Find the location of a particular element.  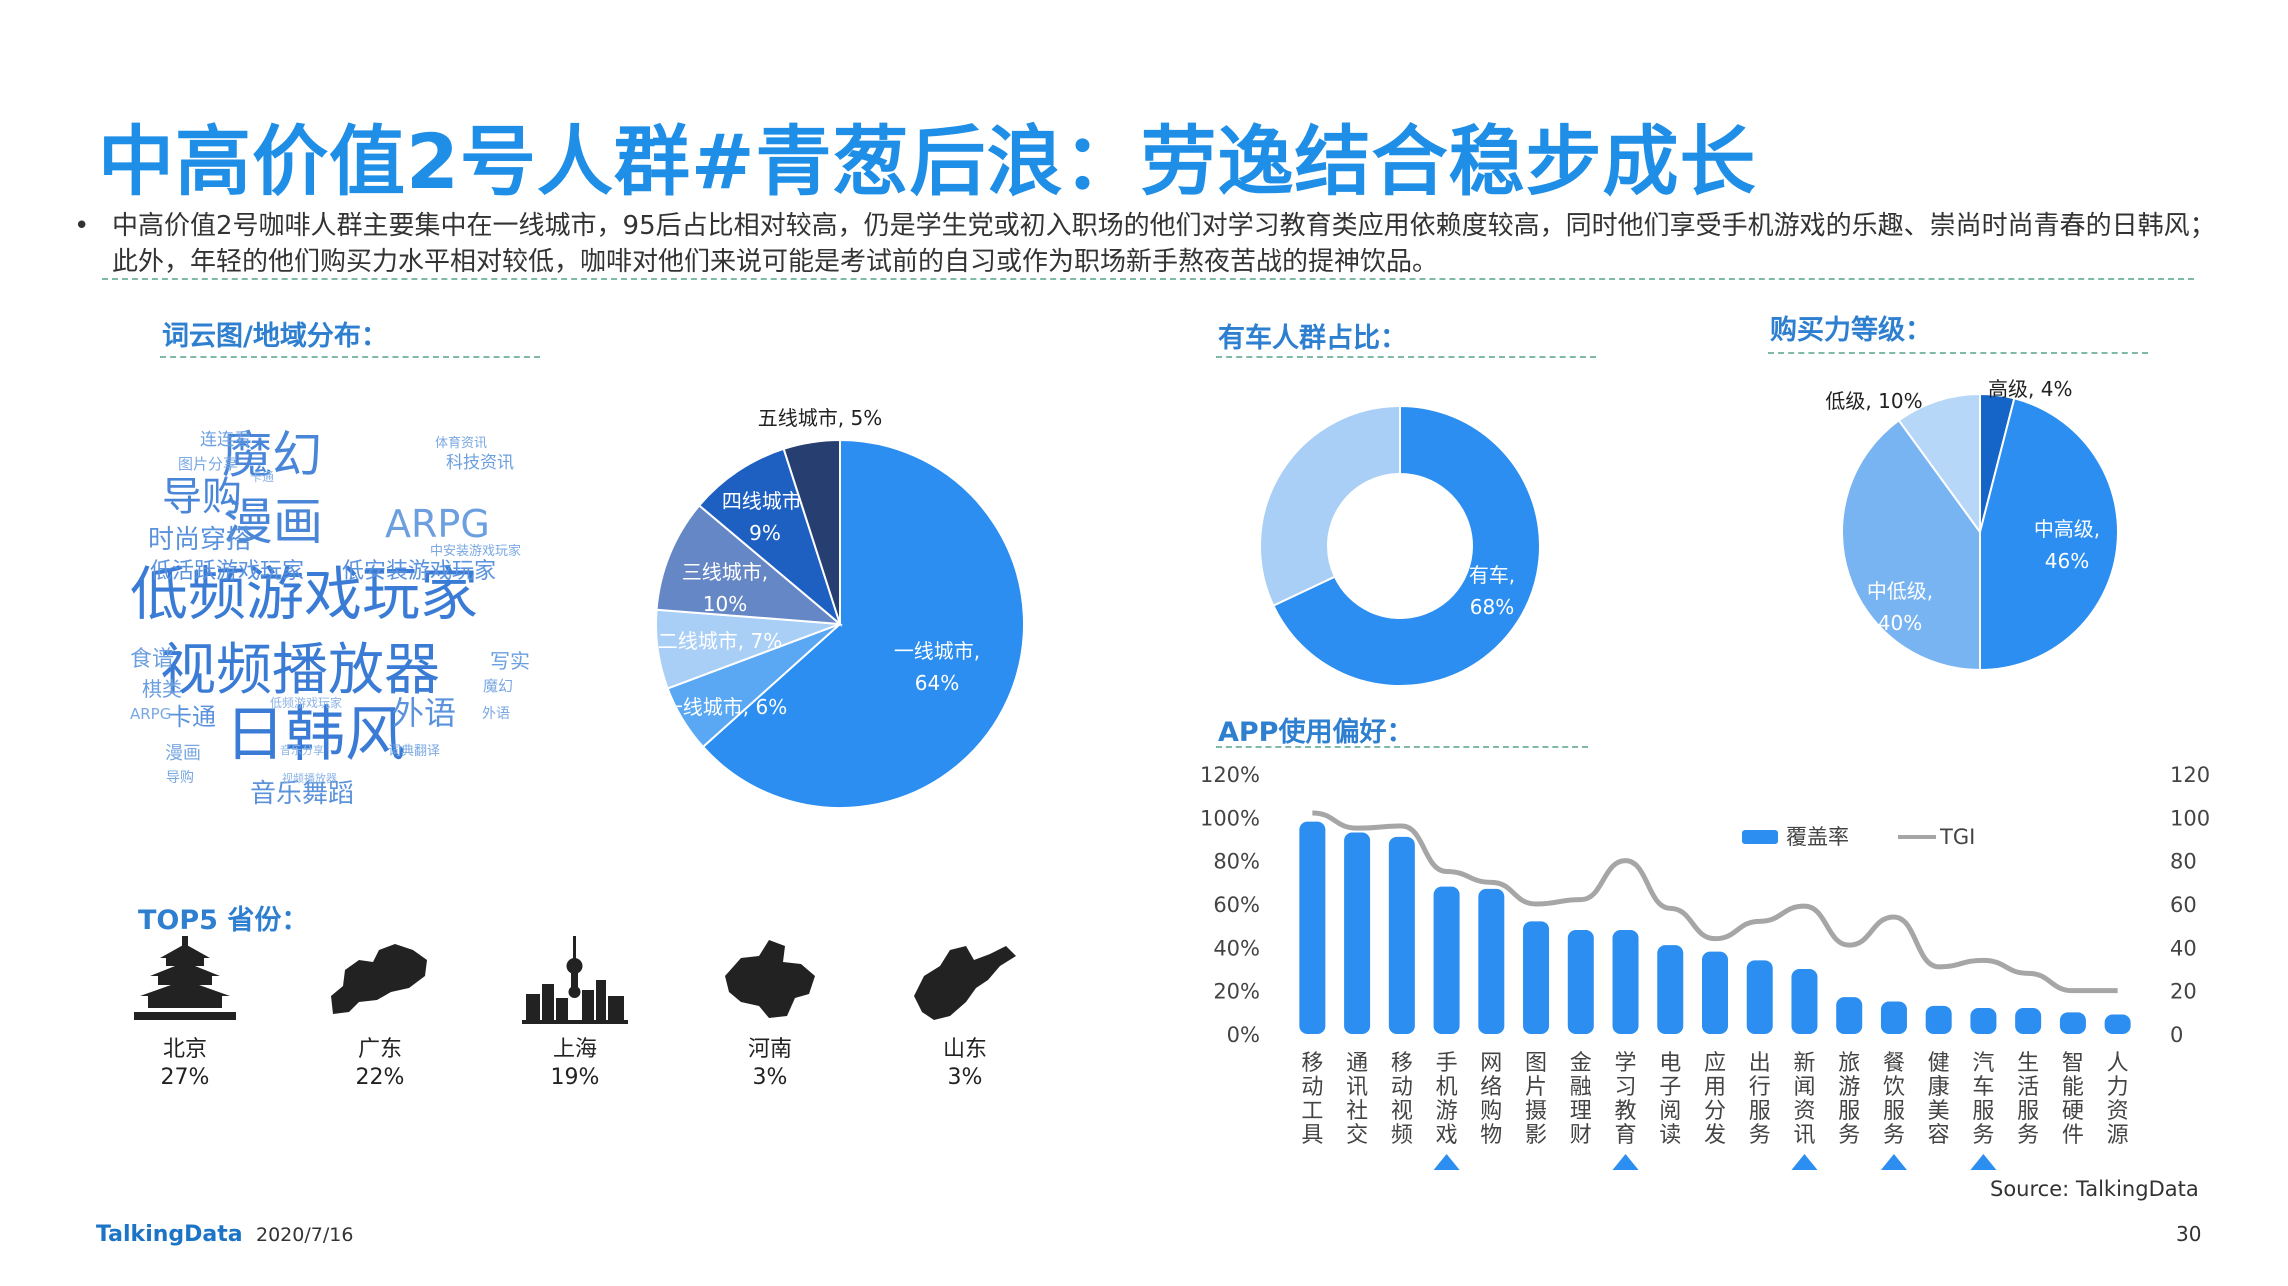

province-name: 北京 is located at coordinates (184, 1049).